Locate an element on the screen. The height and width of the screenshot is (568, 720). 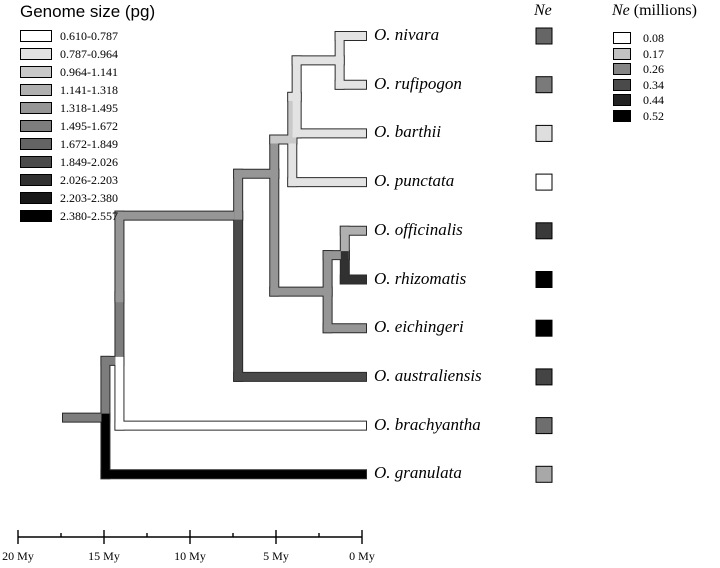
ne-legend-label: 0.08 is located at coordinates (653, 38).